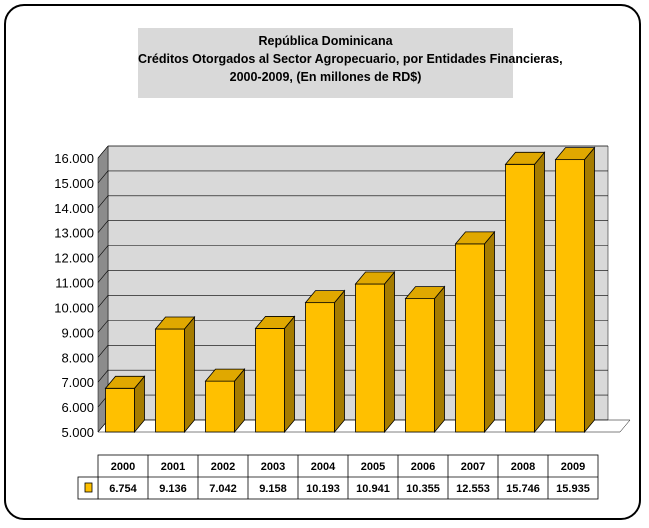  What do you see at coordinates (523, 467) in the screenshot?
I see `category-label: 2008` at bounding box center [523, 467].